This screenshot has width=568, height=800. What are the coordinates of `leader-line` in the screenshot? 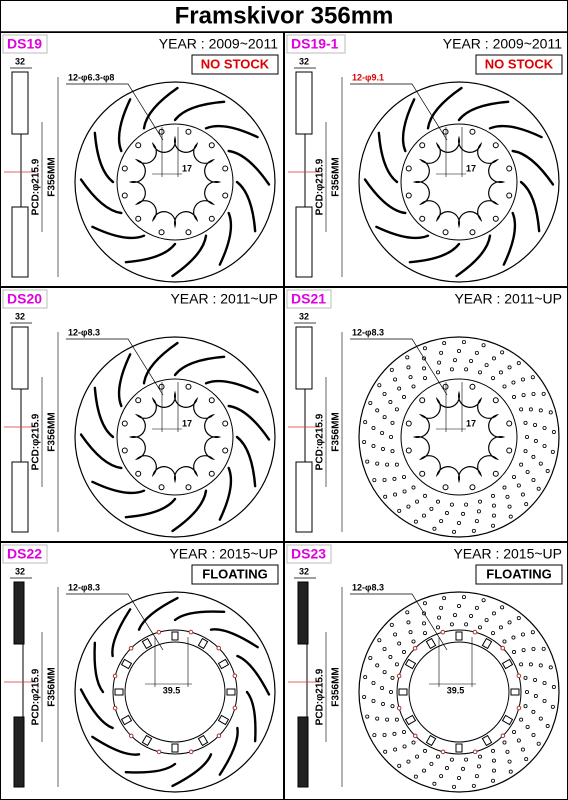 It's located at (399, 622).